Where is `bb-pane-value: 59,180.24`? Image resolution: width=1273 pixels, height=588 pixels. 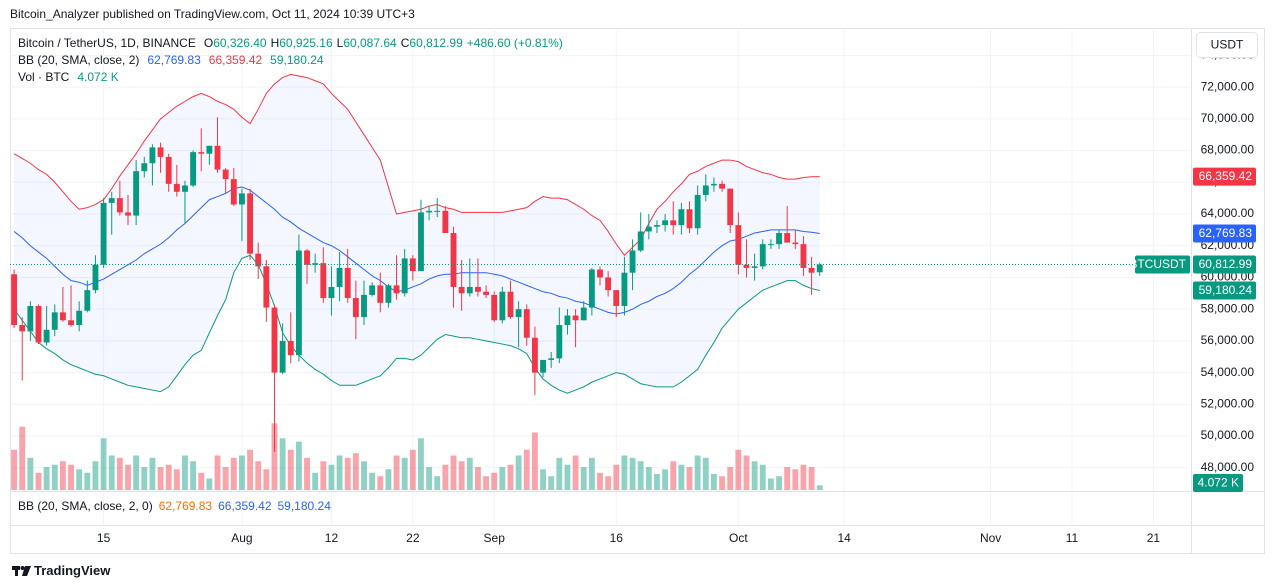 bb-pane-value: 59,180.24 is located at coordinates (304, 506).